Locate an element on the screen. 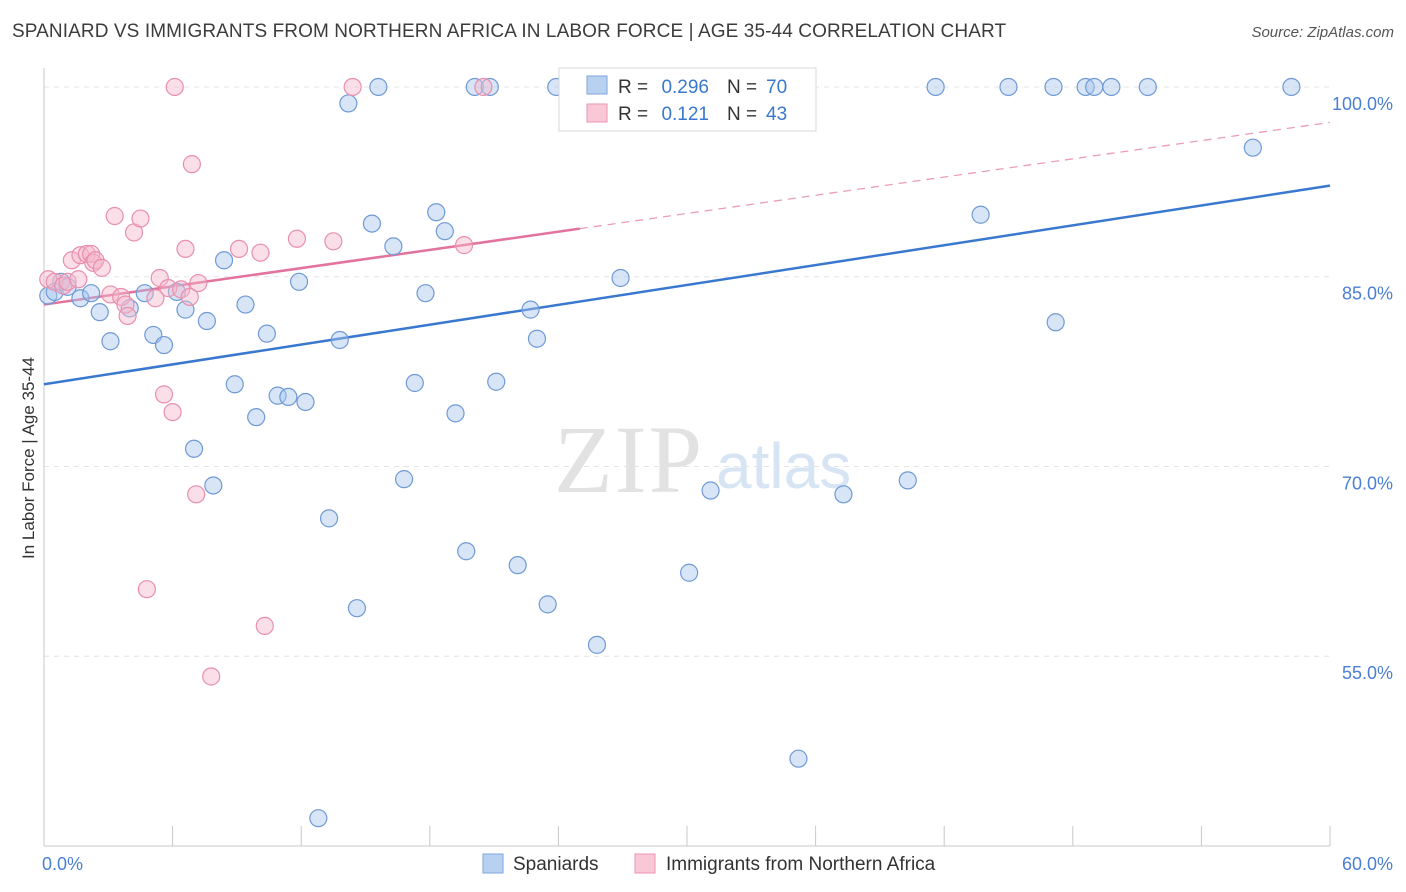 This screenshot has width=1406, height=892. x-tick-label-max: 60.0% is located at coordinates (1367, 864).